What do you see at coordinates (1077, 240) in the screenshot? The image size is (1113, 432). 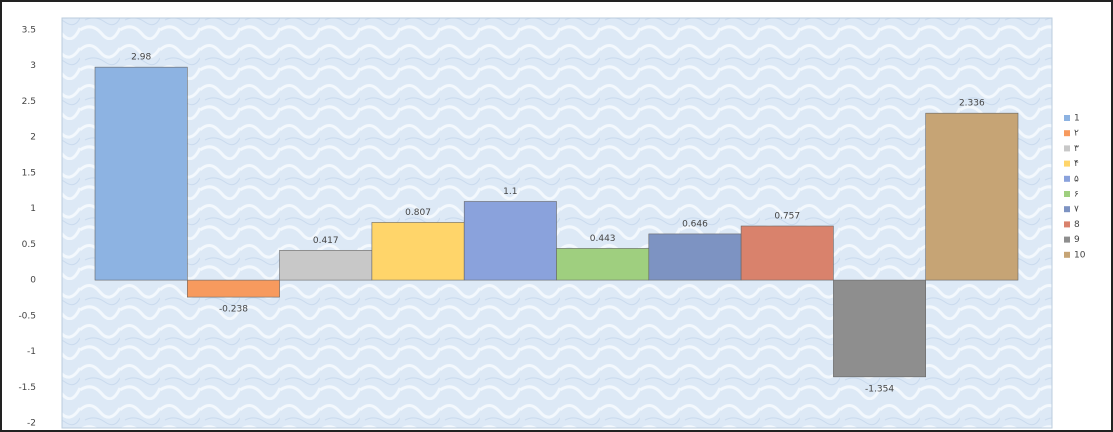 I see `legend-label: 9` at bounding box center [1077, 240].